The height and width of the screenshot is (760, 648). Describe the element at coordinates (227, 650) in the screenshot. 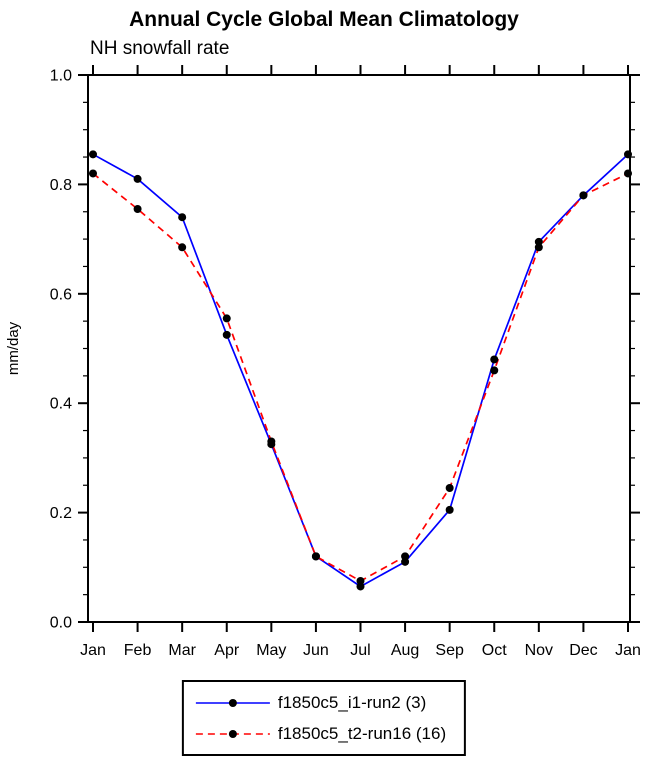

I see `x-tick-label: Apr` at that location.